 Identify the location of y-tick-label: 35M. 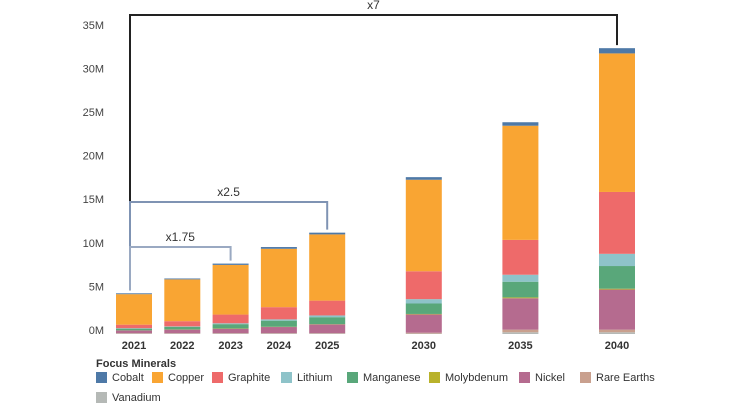
(93, 26).